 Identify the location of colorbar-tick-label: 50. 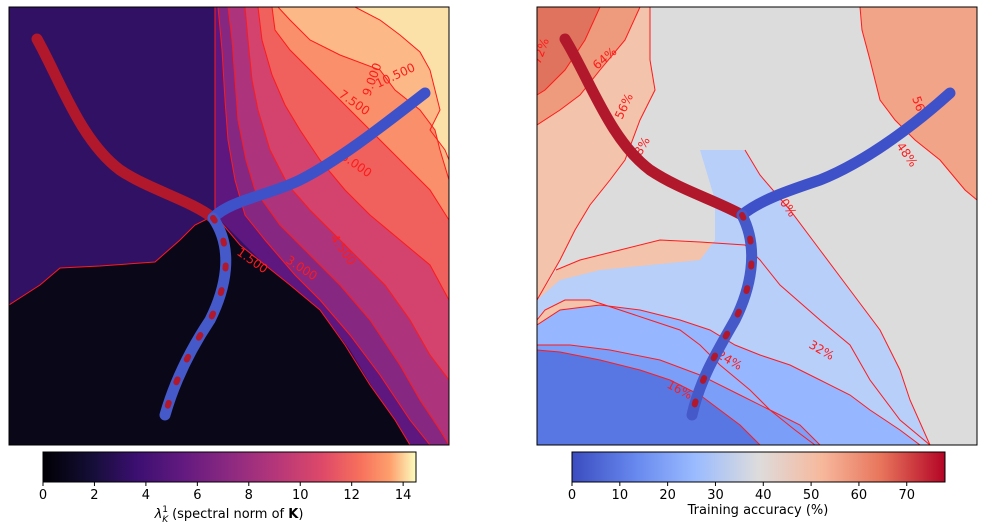
(811, 495).